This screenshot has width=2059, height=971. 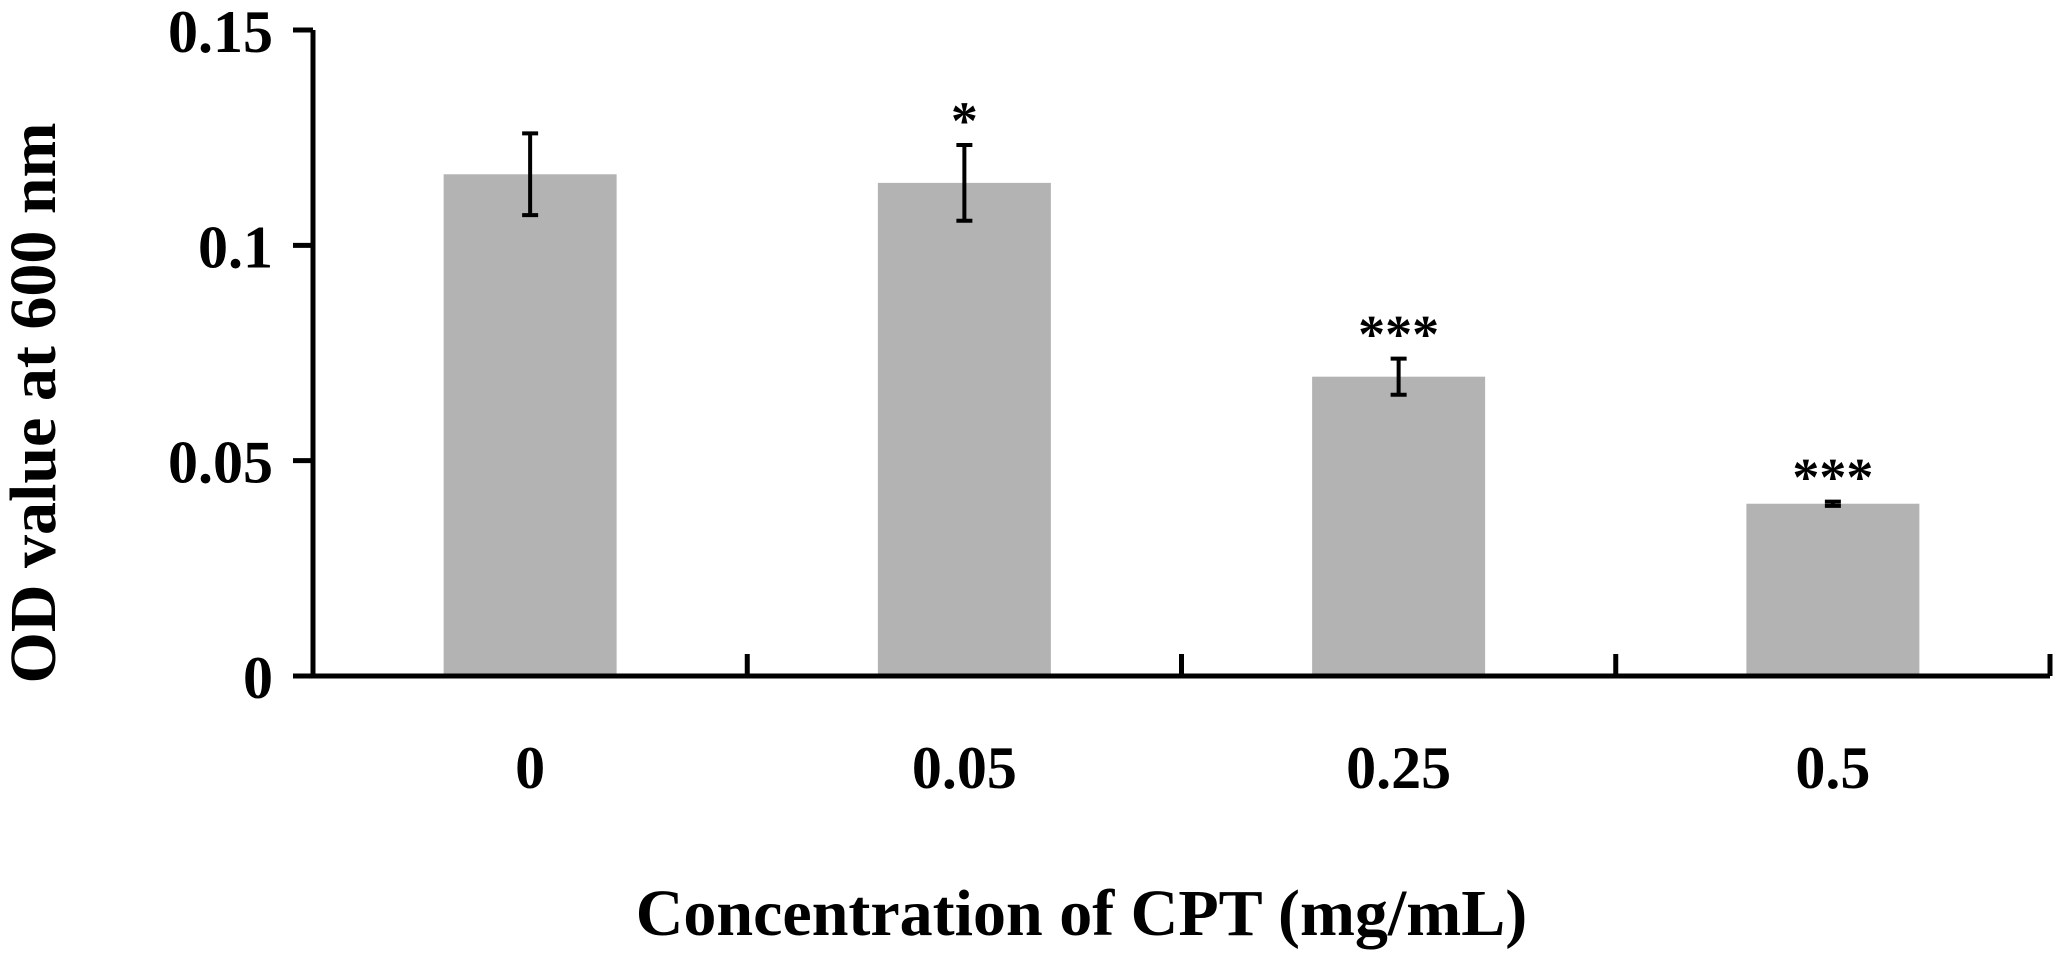 What do you see at coordinates (1082, 913) in the screenshot?
I see `x-axis-label: Concentration of CPT (mg/mL)` at bounding box center [1082, 913].